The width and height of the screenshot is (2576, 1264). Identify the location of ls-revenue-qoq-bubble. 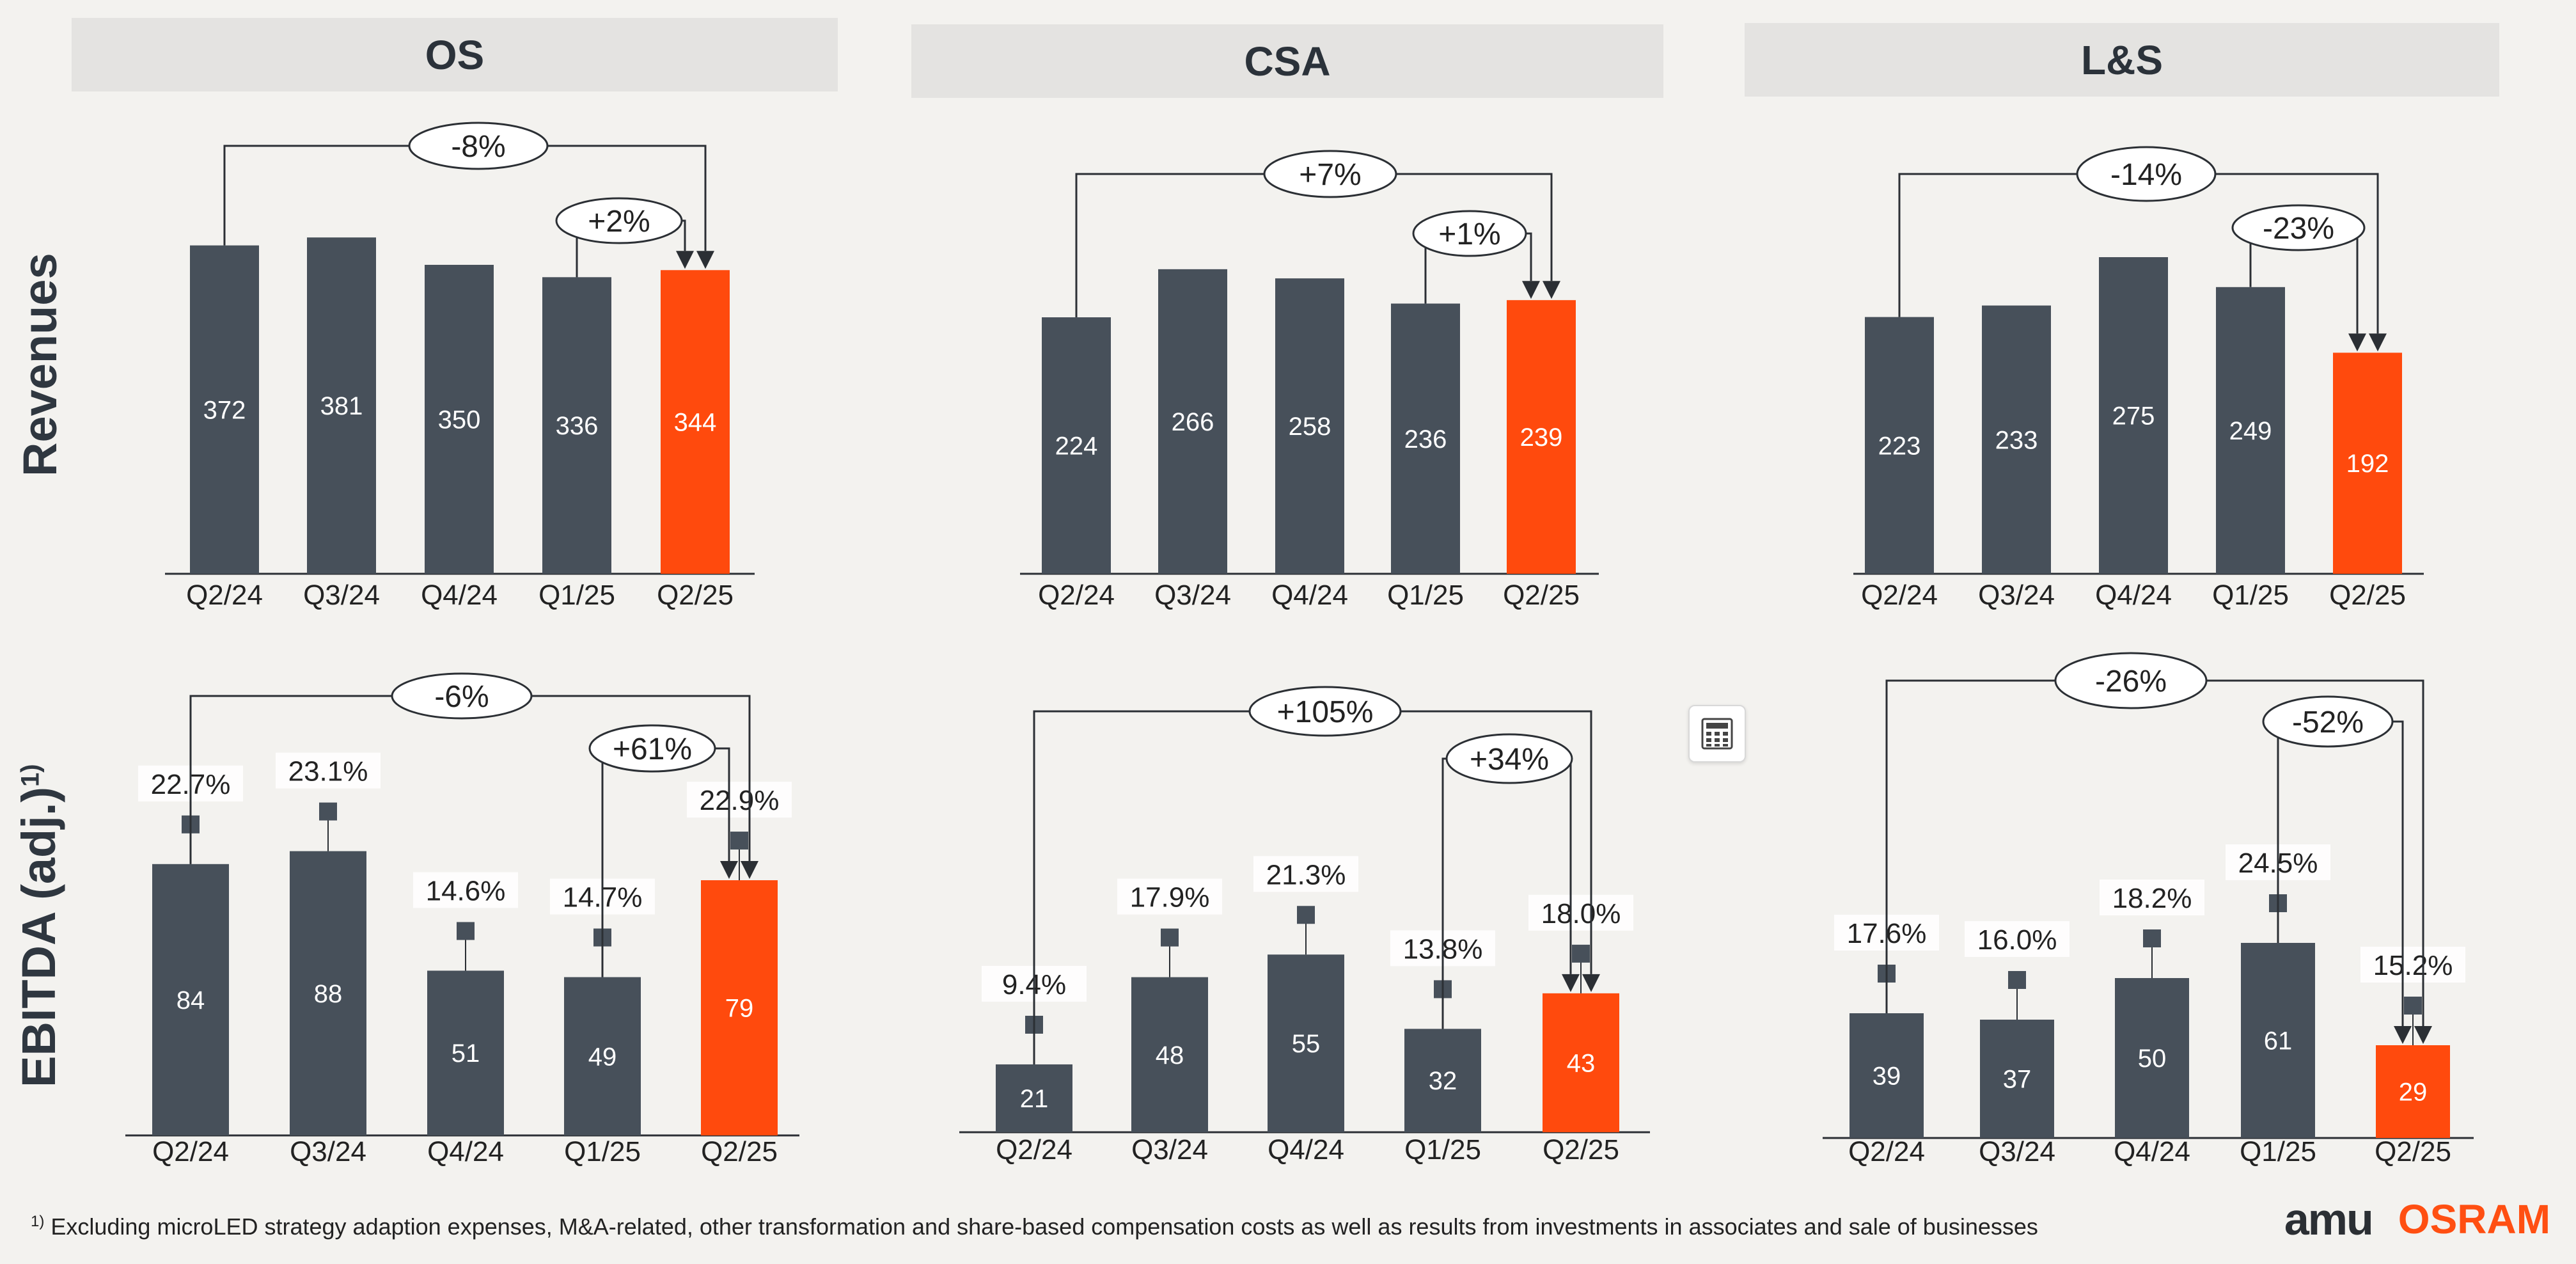
(2298, 227).